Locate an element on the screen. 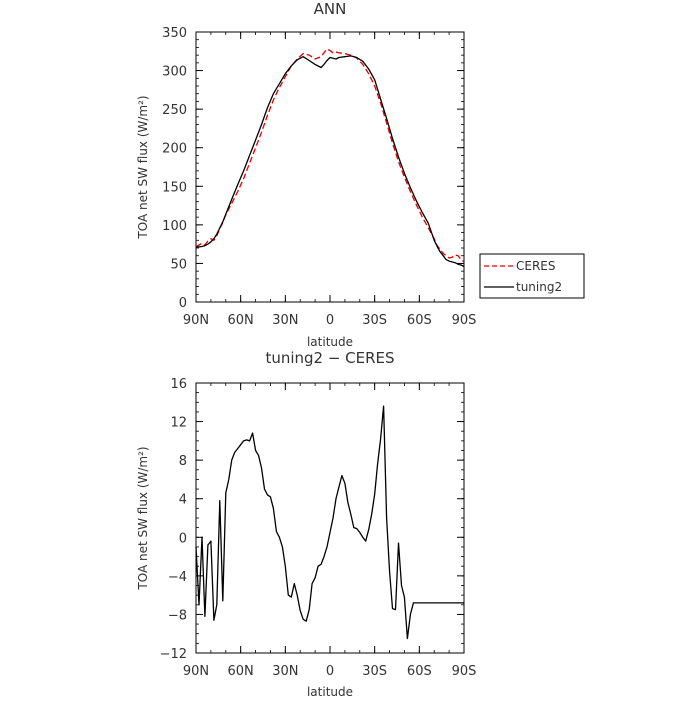 The image size is (700, 705). panel-top-series-line-ceres is located at coordinates (330, 155).